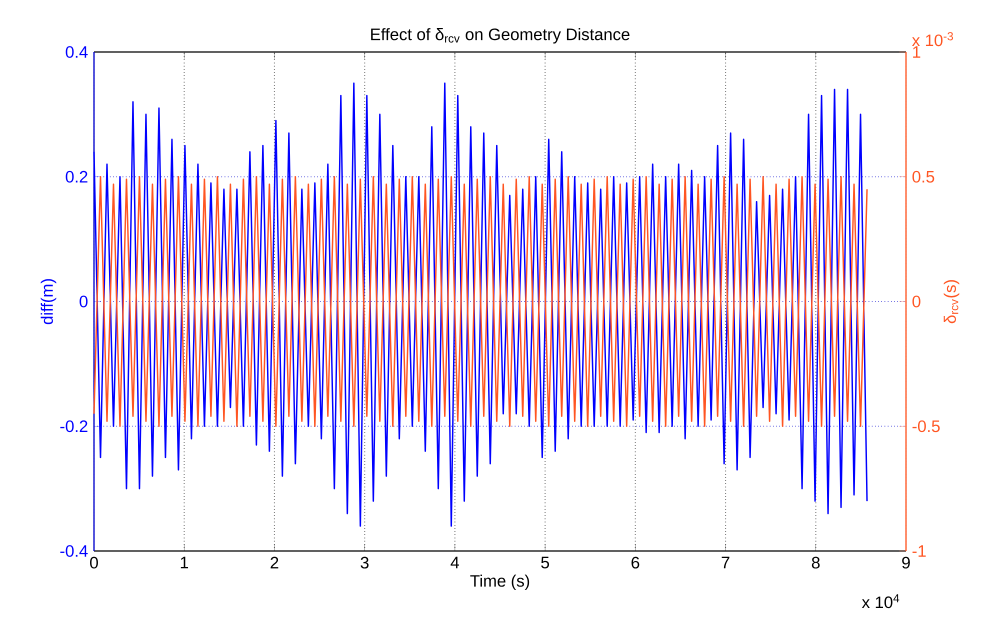  I want to click on x-tick-label: 6, so click(636, 562).